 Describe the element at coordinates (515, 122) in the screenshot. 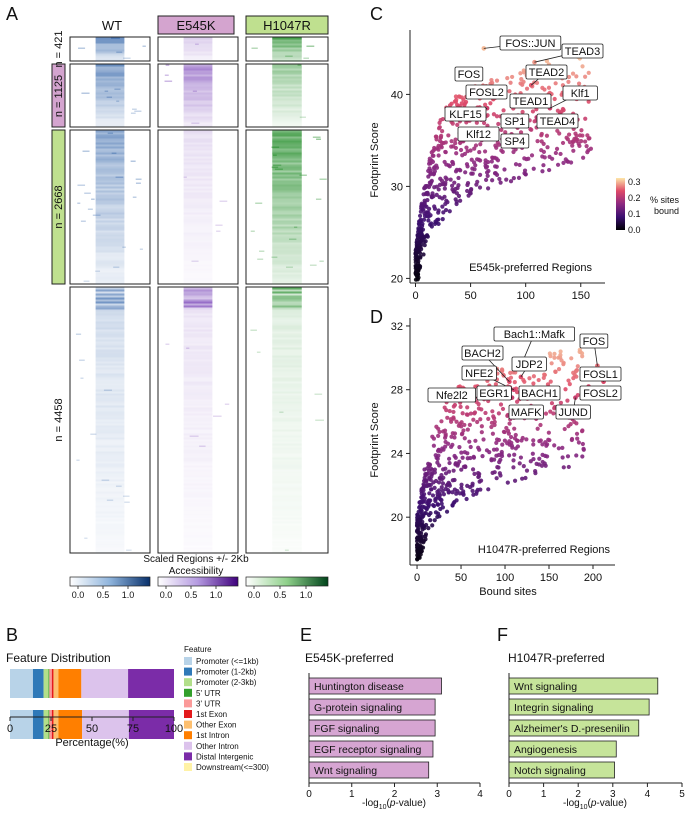

I see `annotation-label: SP1` at that location.